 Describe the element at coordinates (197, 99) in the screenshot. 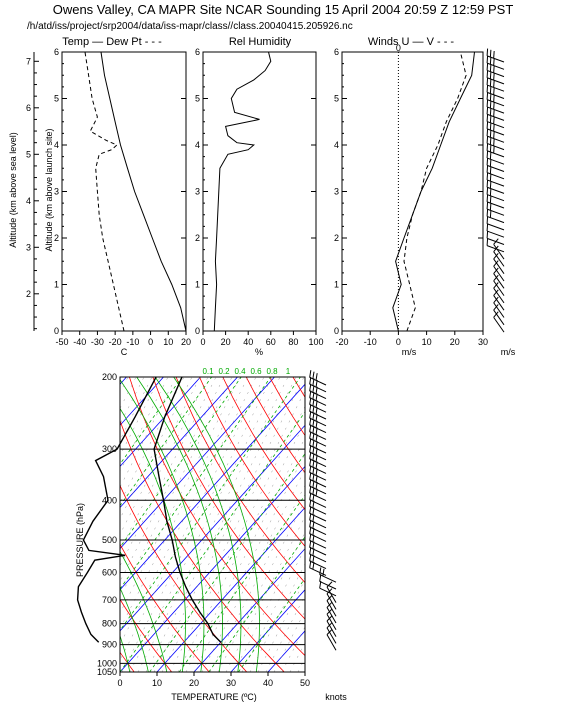

I see `rh-ytick-label: 5` at that location.